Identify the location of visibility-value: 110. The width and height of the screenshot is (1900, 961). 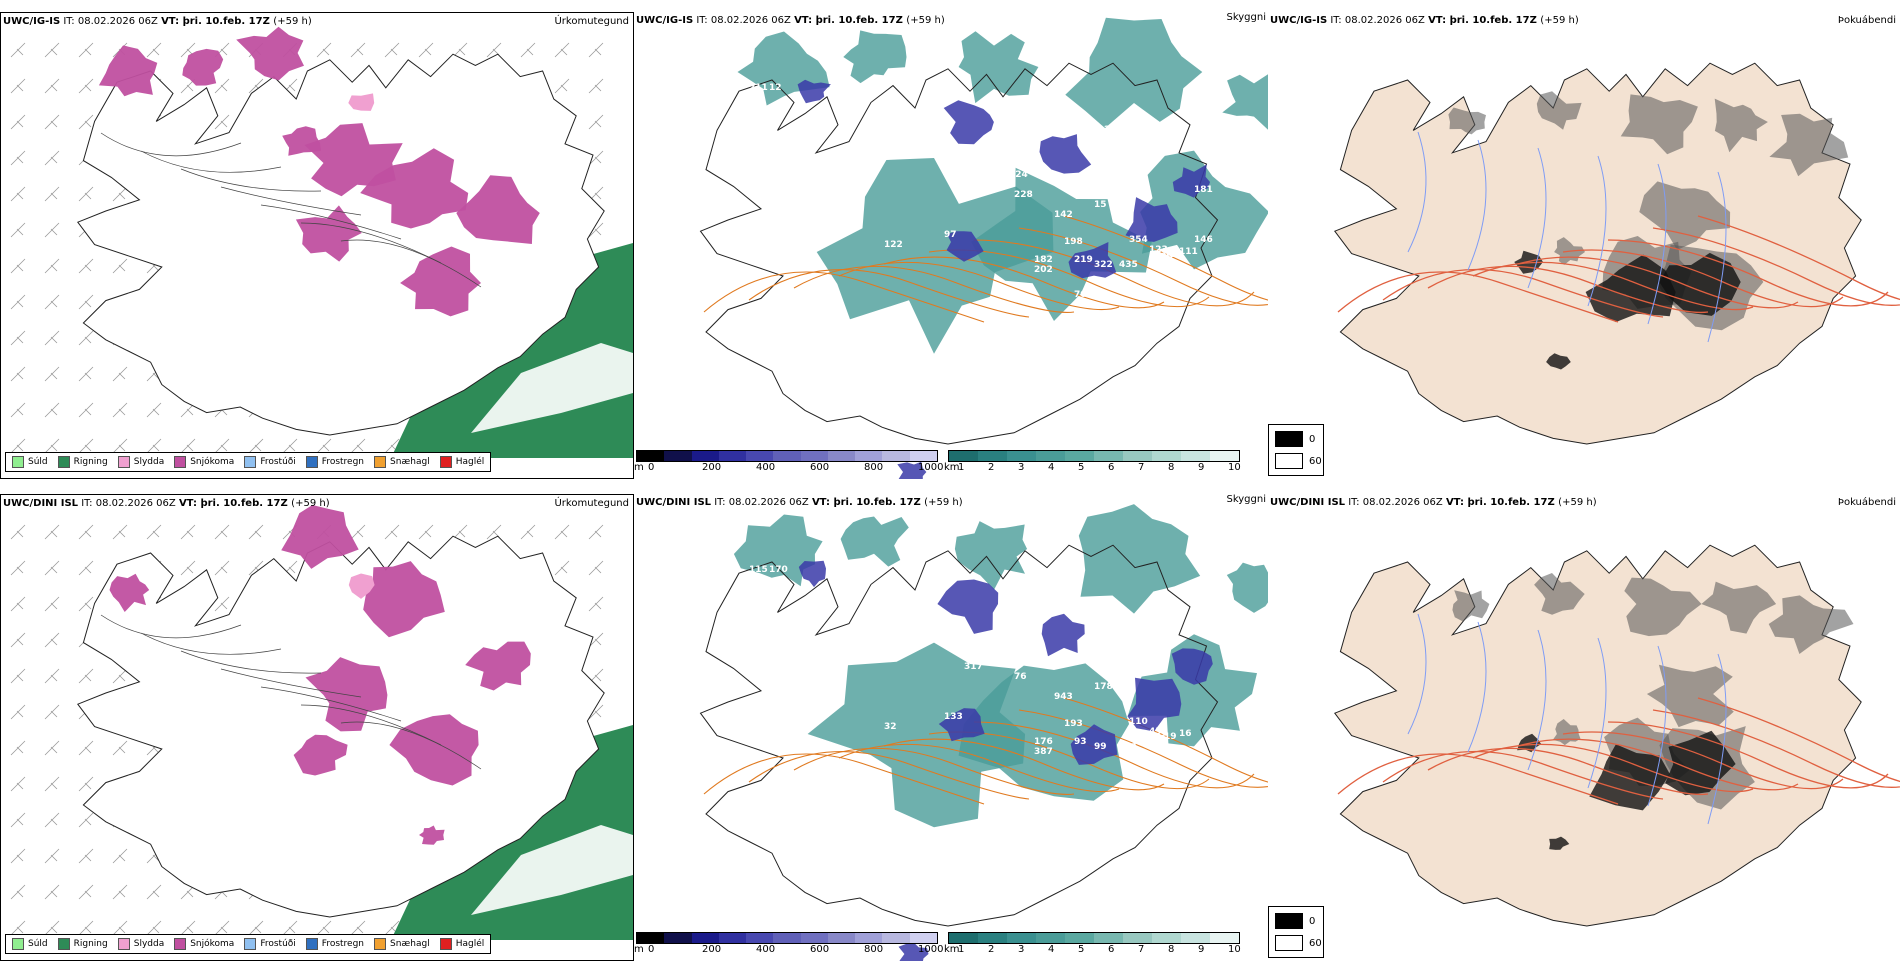
(1138, 722).